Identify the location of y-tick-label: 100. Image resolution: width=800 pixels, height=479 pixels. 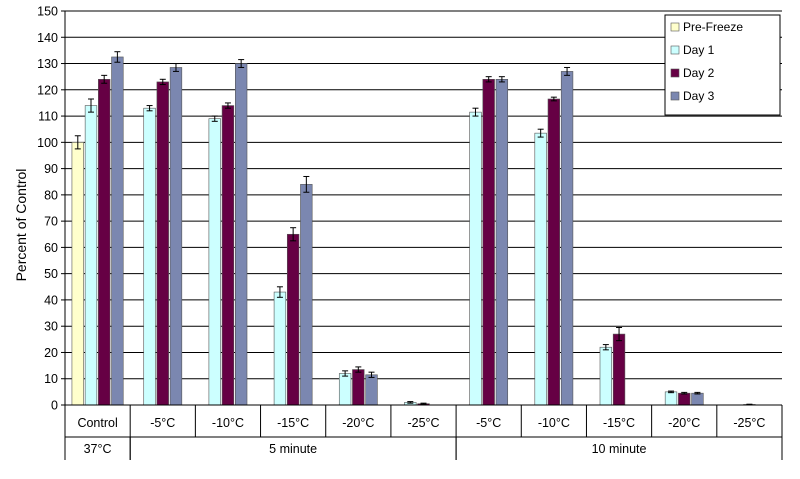
(47, 143).